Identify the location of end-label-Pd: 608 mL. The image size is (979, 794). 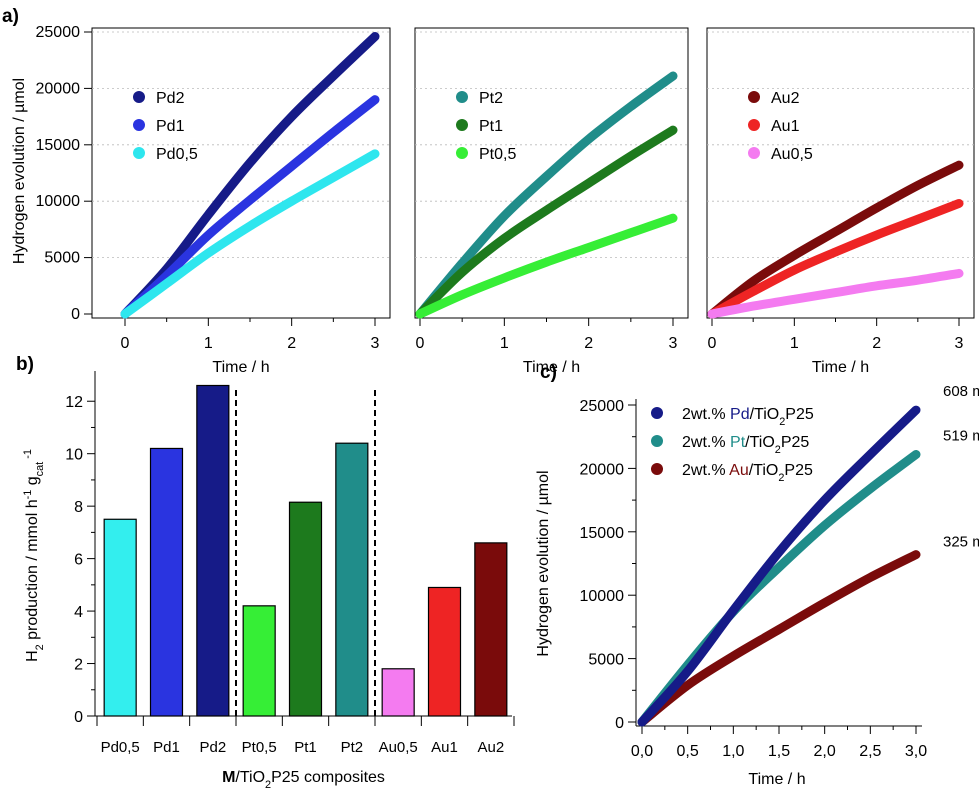
(961, 391).